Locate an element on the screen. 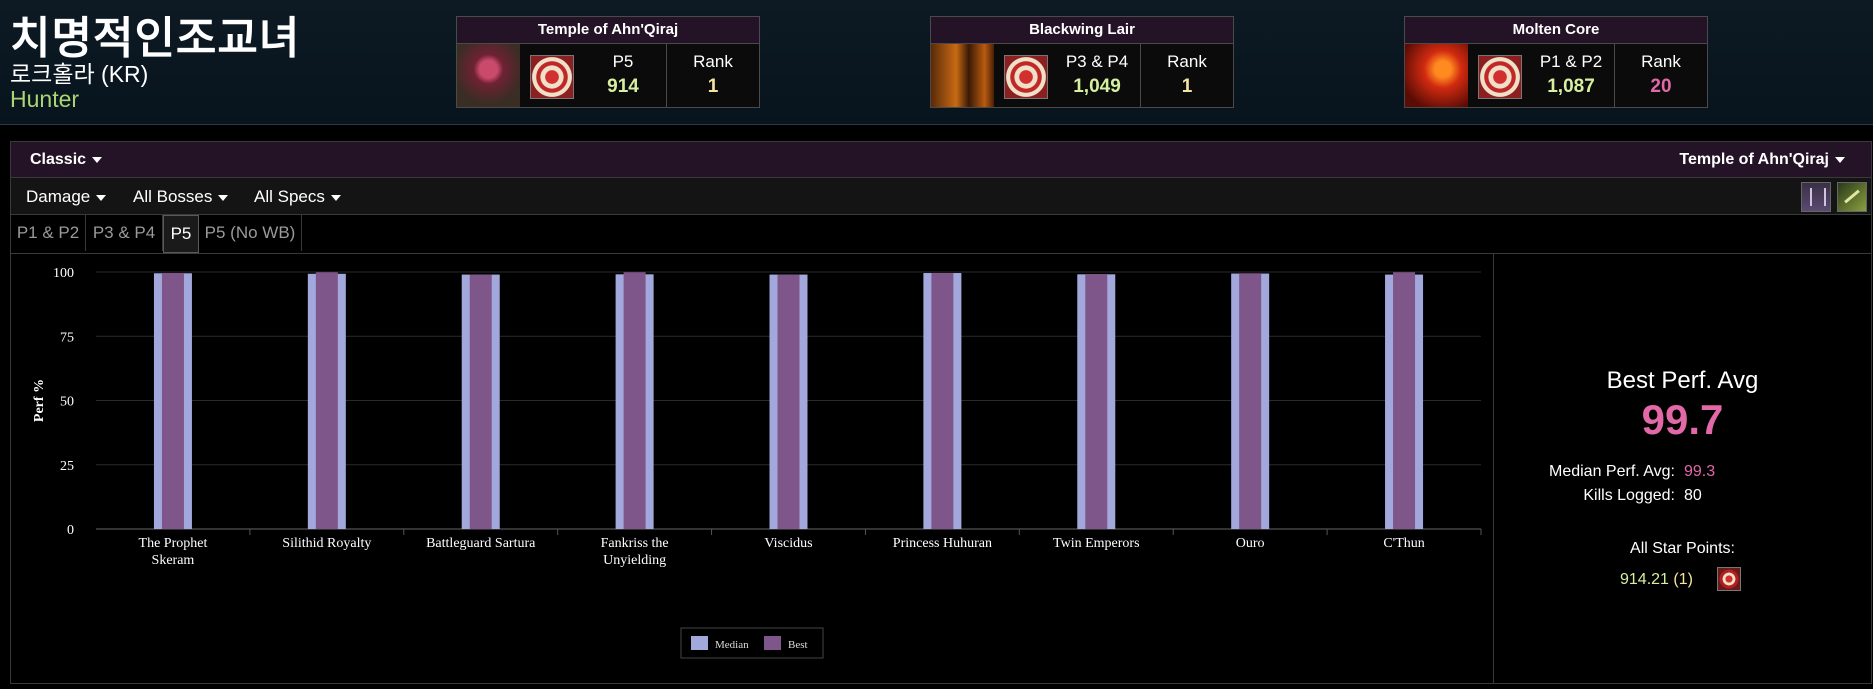 The width and height of the screenshot is (1873, 689). x-tick-label: The Prophet is located at coordinates (173, 543).